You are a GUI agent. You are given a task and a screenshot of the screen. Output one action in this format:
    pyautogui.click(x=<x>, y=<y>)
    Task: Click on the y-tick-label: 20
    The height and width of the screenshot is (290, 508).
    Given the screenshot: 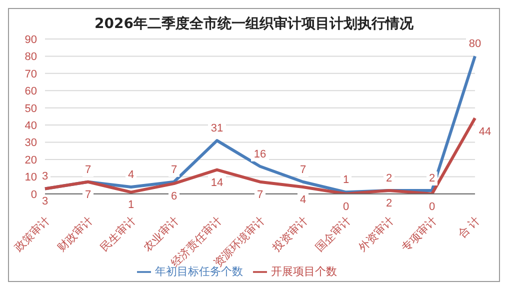 What is the action you would take?
    pyautogui.click(x=30, y=160)
    